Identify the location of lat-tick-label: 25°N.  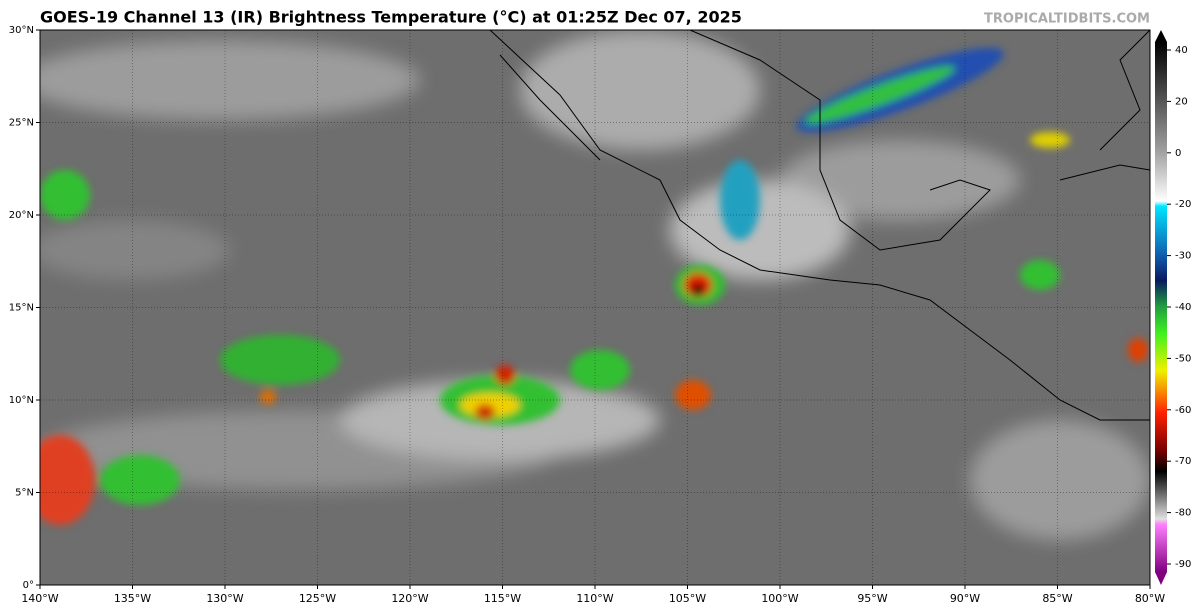
(21, 123).